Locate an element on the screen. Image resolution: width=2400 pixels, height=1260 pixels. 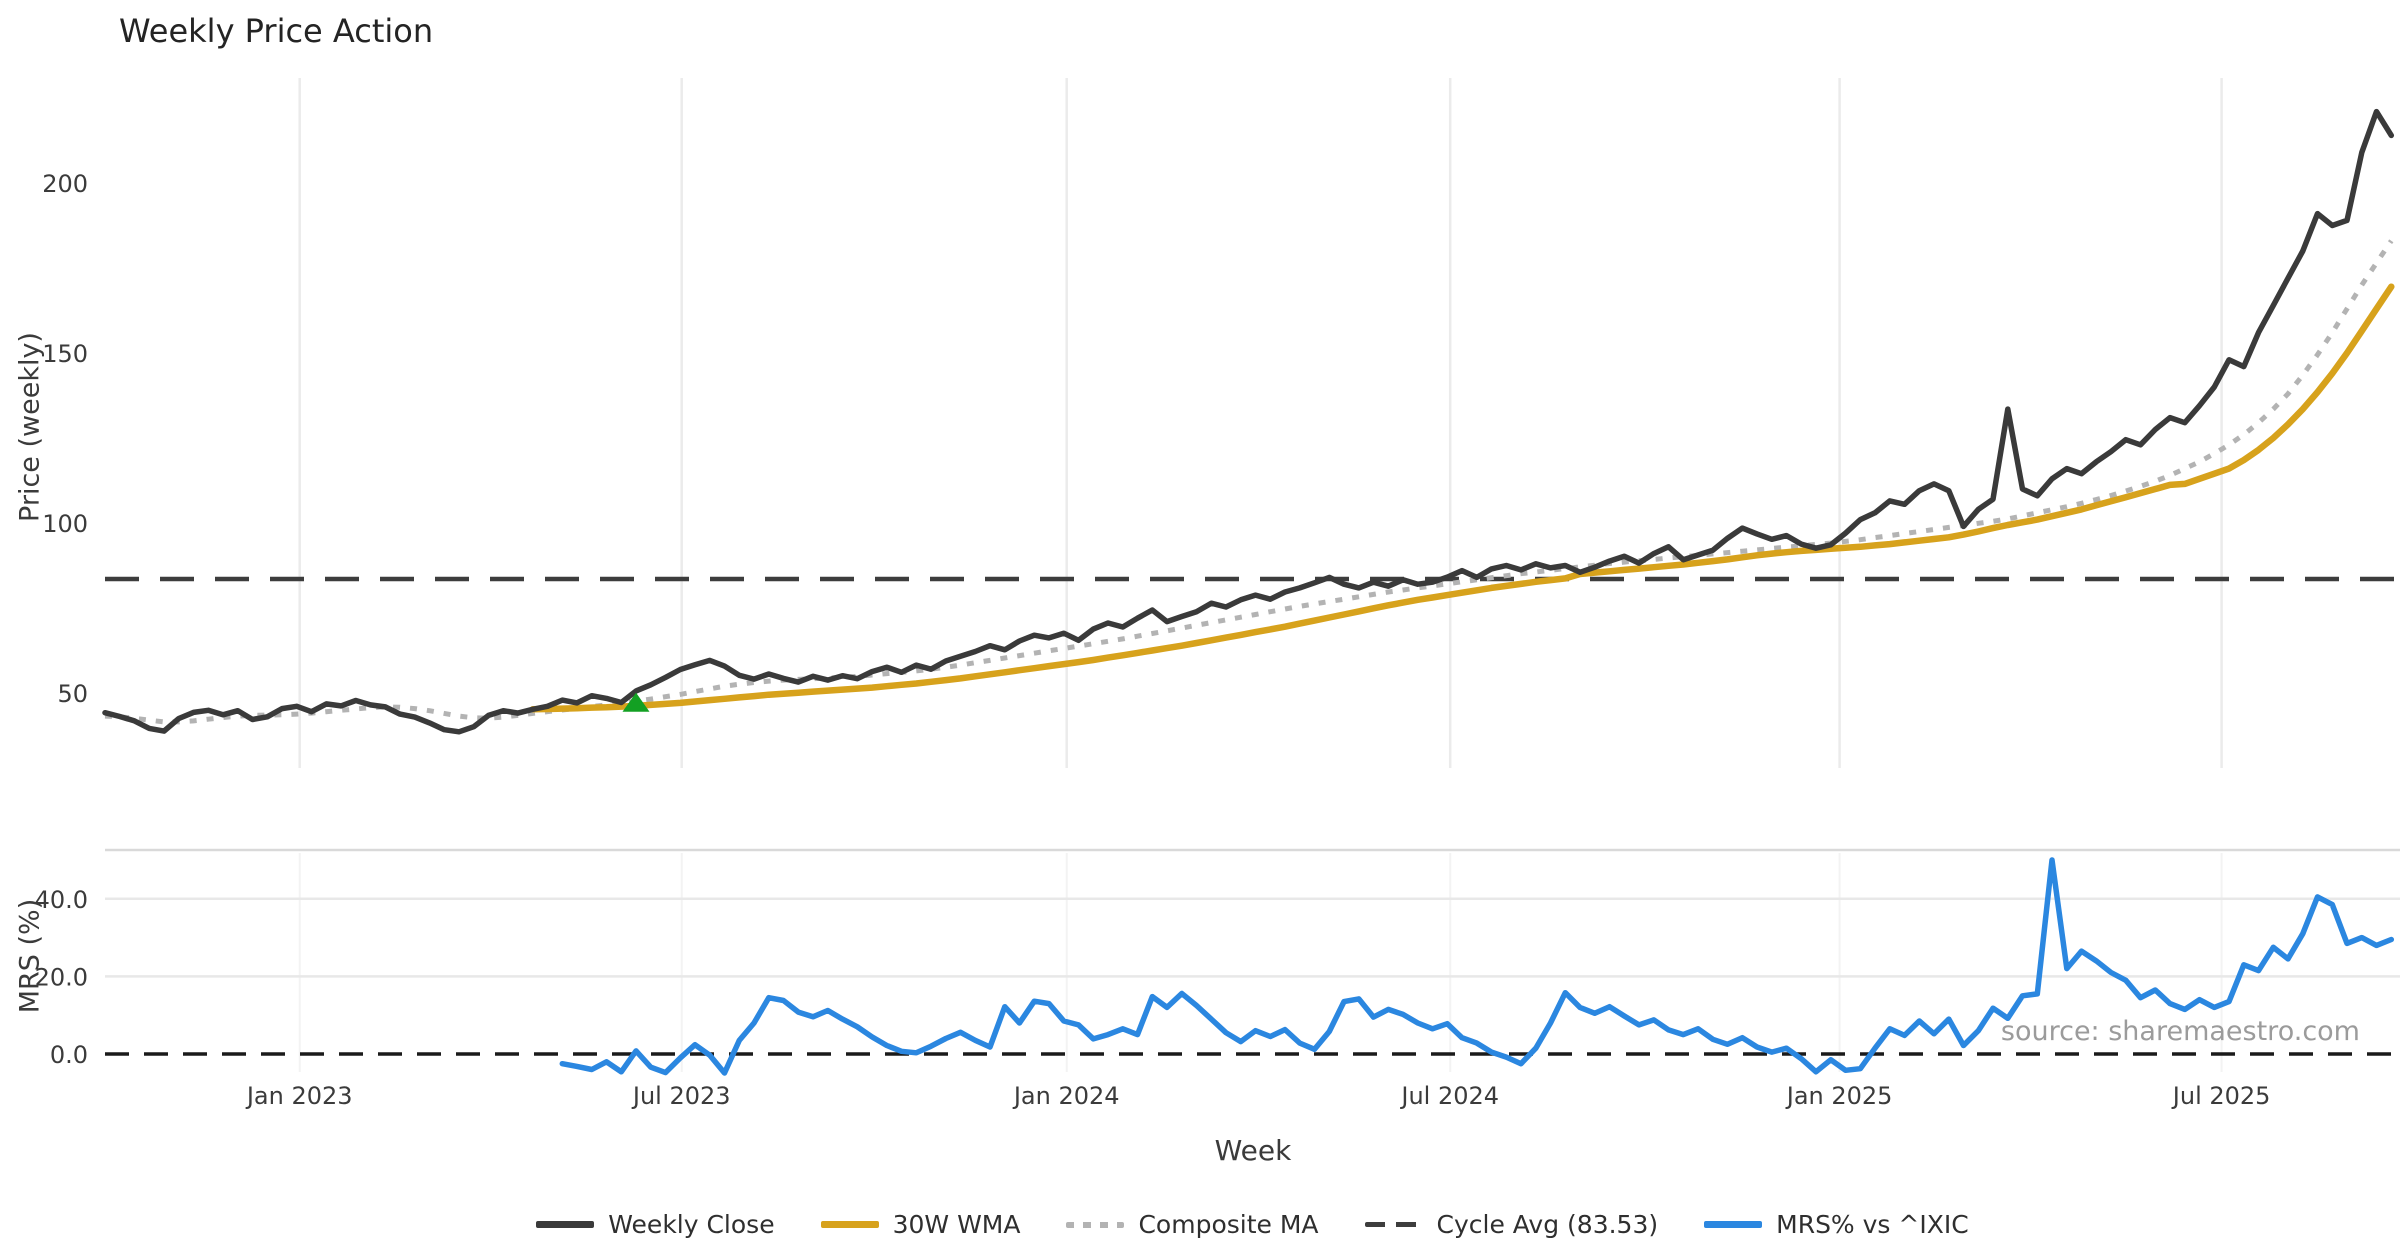
legend-item: Composite MA is located at coordinates (1192, 1224).